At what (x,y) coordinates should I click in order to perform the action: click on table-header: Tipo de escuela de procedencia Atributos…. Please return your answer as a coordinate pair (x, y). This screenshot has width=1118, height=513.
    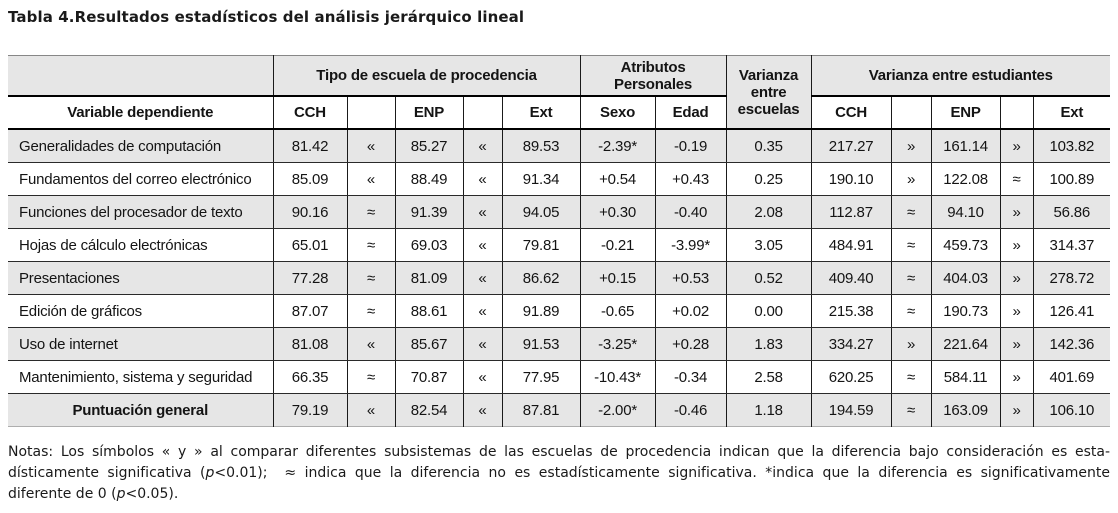
    Looking at the image, I should click on (559, 92).